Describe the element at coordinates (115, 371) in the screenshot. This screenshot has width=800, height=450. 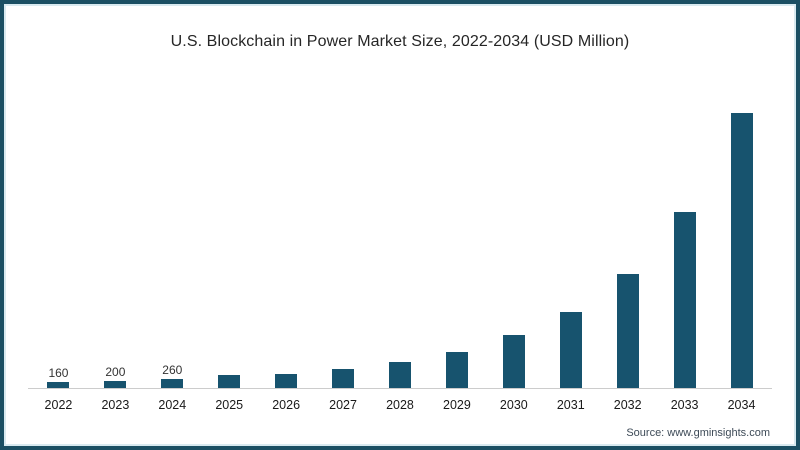
I see `bar-value-label: 200` at that location.